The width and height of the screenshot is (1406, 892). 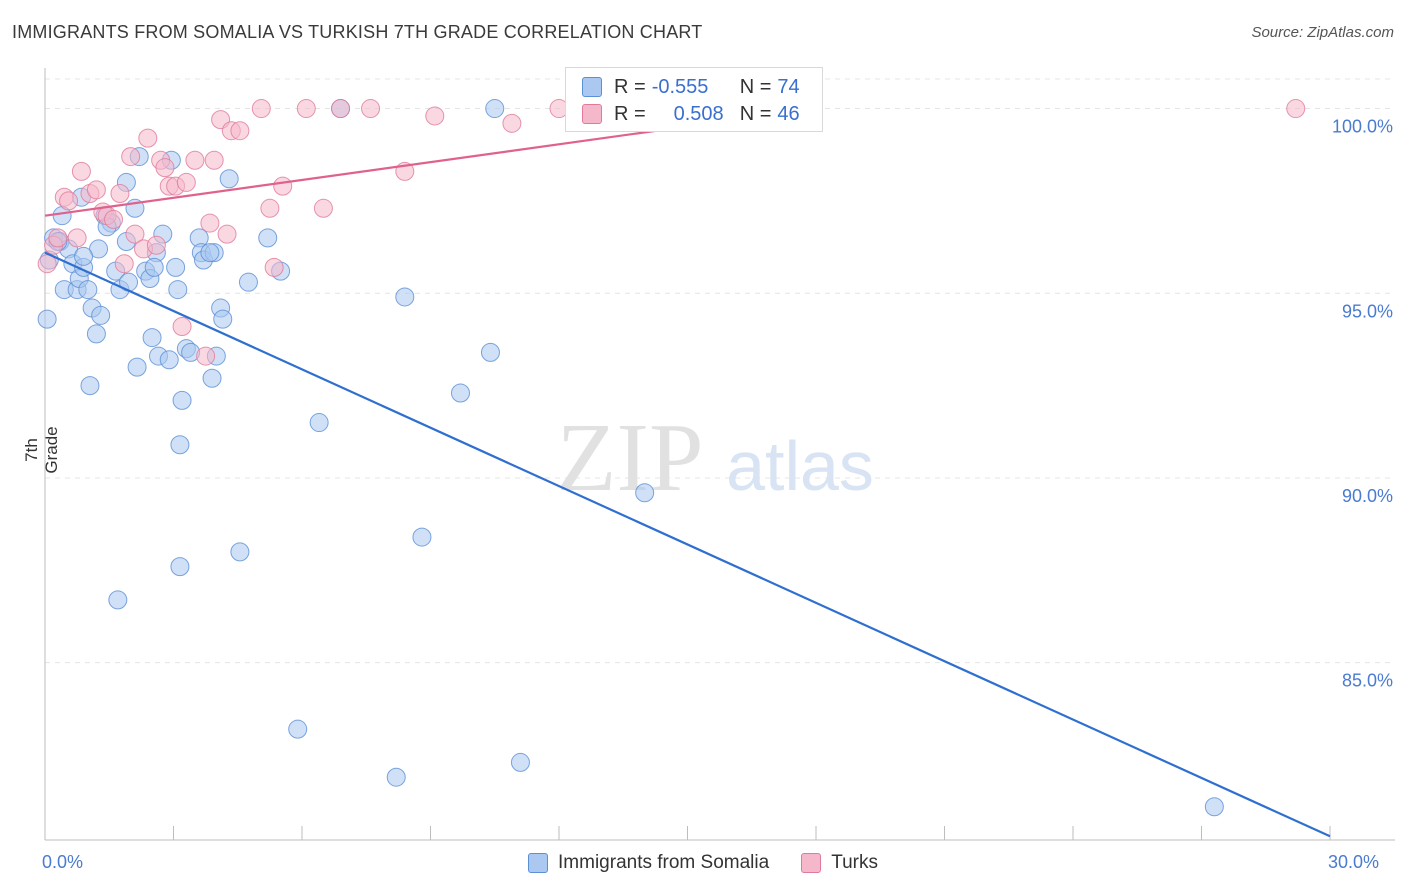 I want to click on legend-n-value: 46, so click(x=788, y=113).